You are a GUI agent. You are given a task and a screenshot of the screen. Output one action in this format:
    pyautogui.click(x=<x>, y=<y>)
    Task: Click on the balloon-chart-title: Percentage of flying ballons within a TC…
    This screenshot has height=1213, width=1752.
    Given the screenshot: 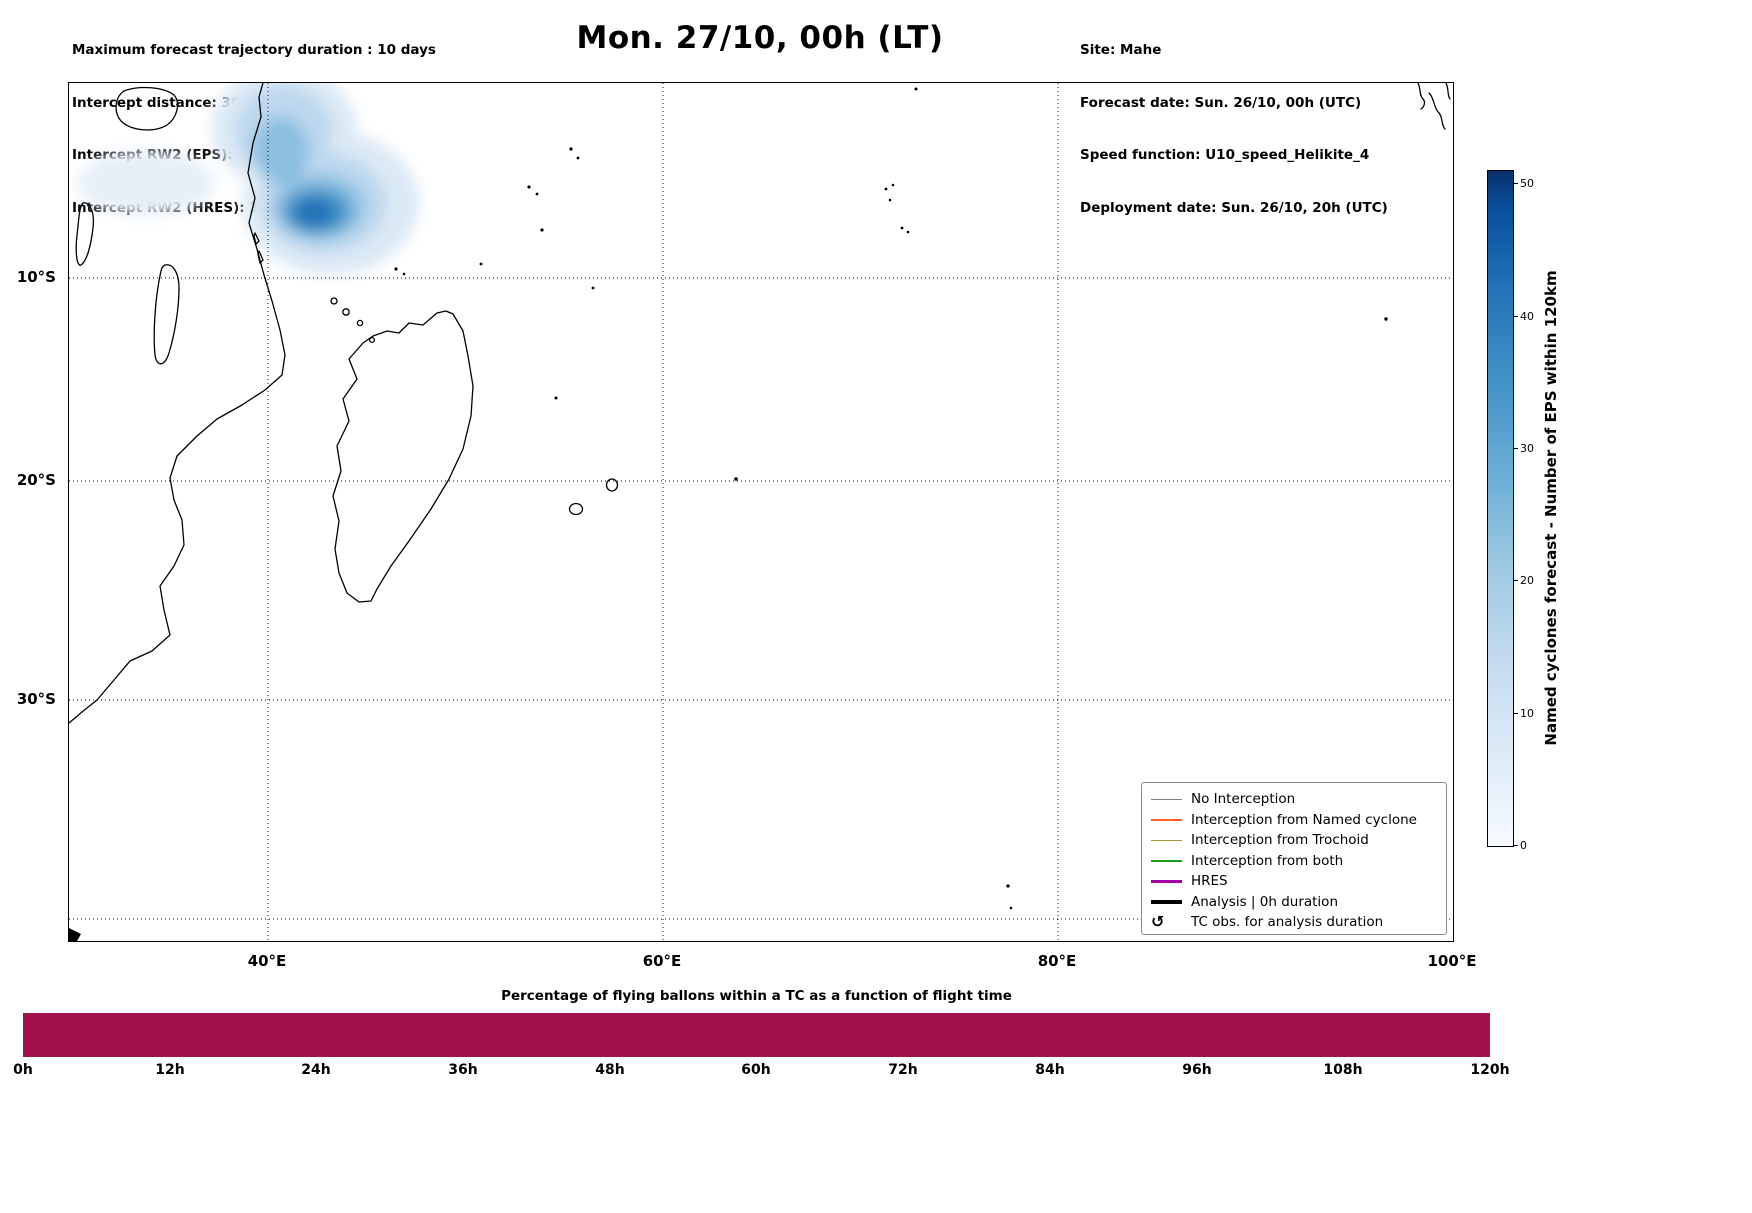 What is the action you would take?
    pyautogui.click(x=756, y=996)
    